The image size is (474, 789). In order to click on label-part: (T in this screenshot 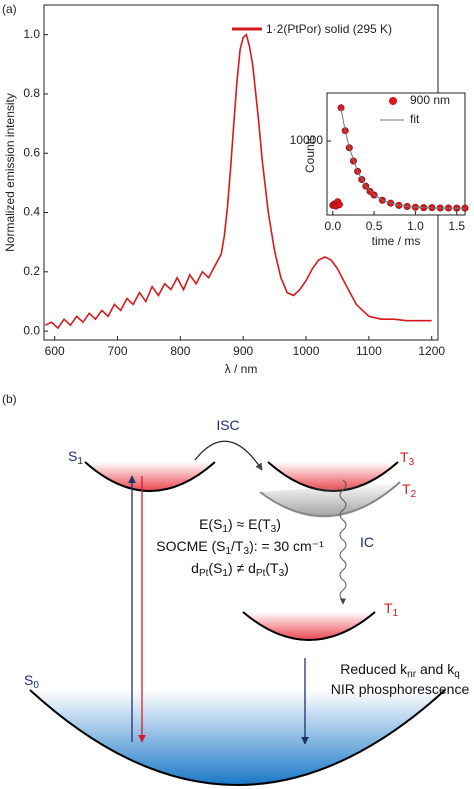, I will do `click(272, 568)`.